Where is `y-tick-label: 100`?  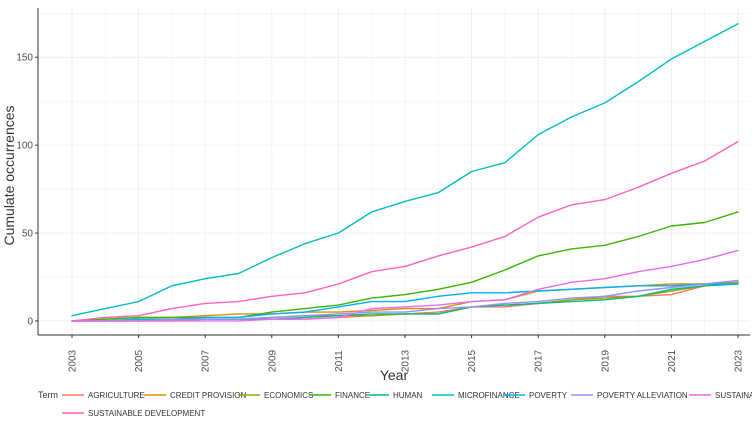
y-tick-label: 100 is located at coordinates (24, 146).